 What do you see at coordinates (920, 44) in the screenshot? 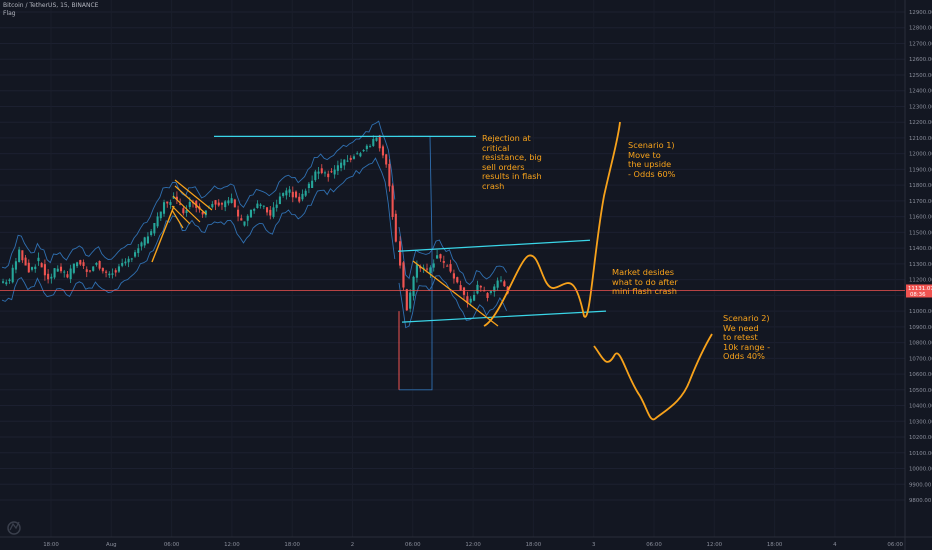
I see `y-tick-label: 12700.00` at bounding box center [920, 44].